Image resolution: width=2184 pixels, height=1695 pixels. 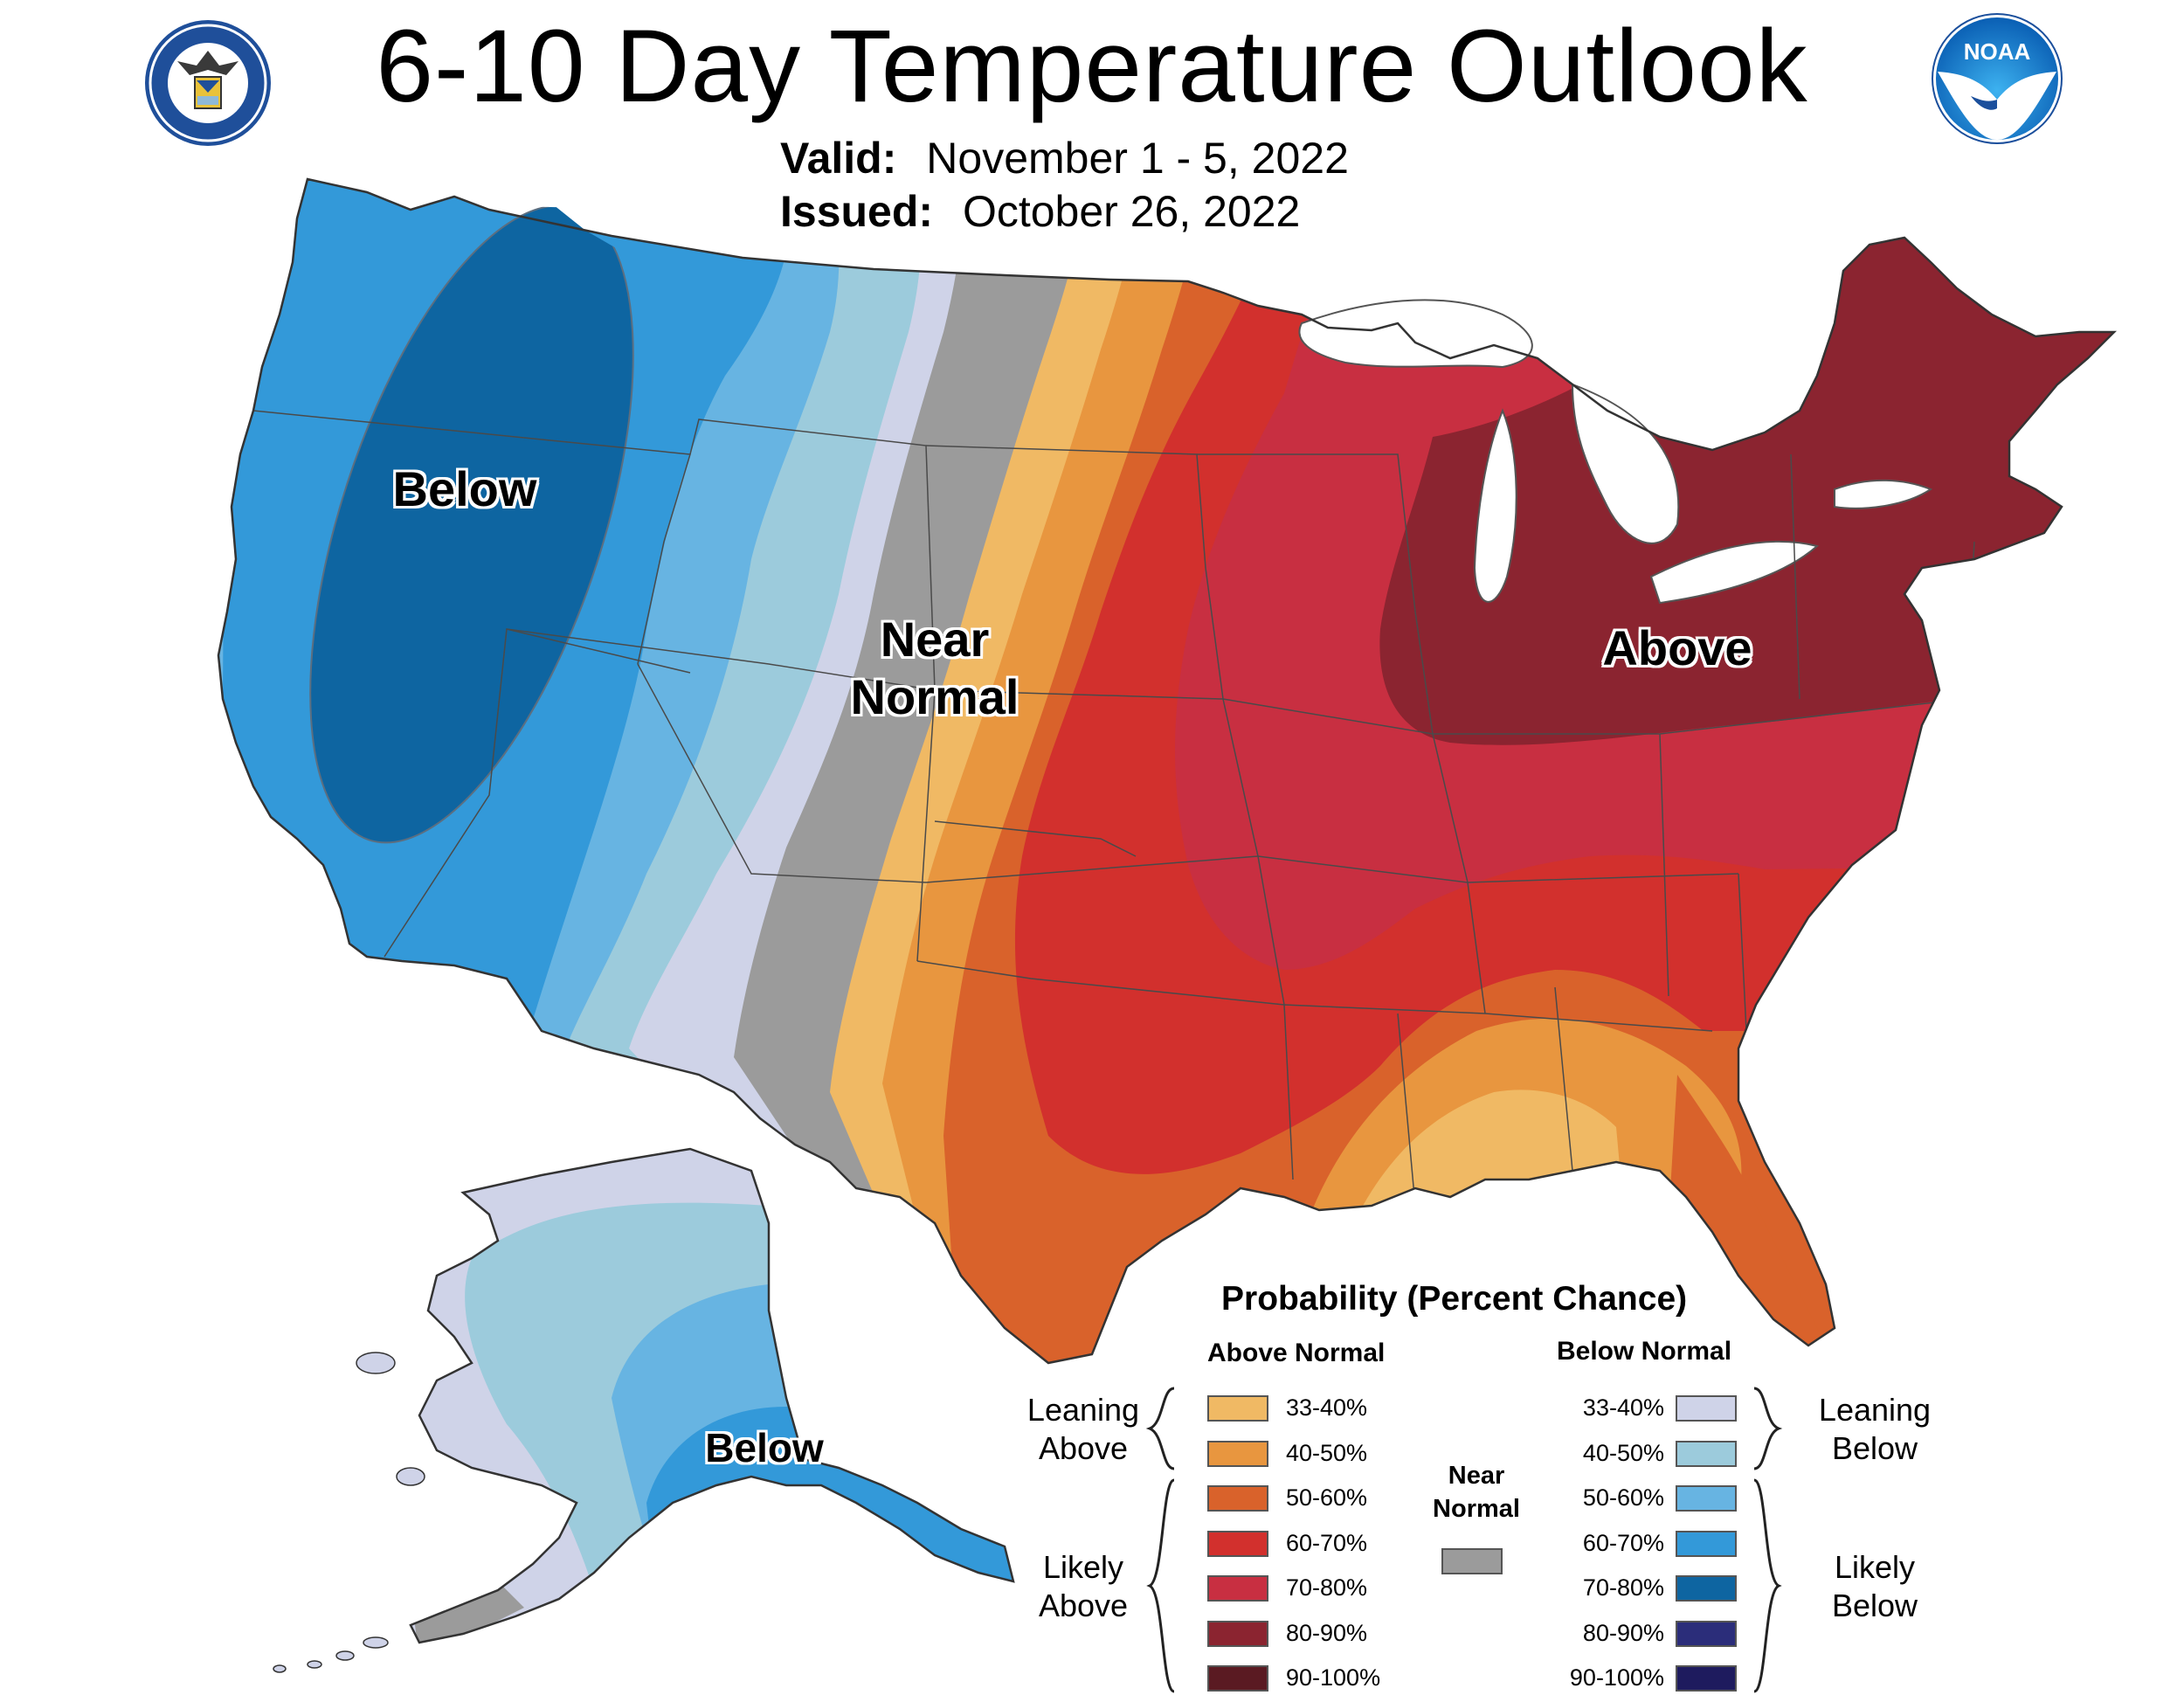 What do you see at coordinates (1623, 1407) in the screenshot?
I see `below-range-1: 33-40%` at bounding box center [1623, 1407].